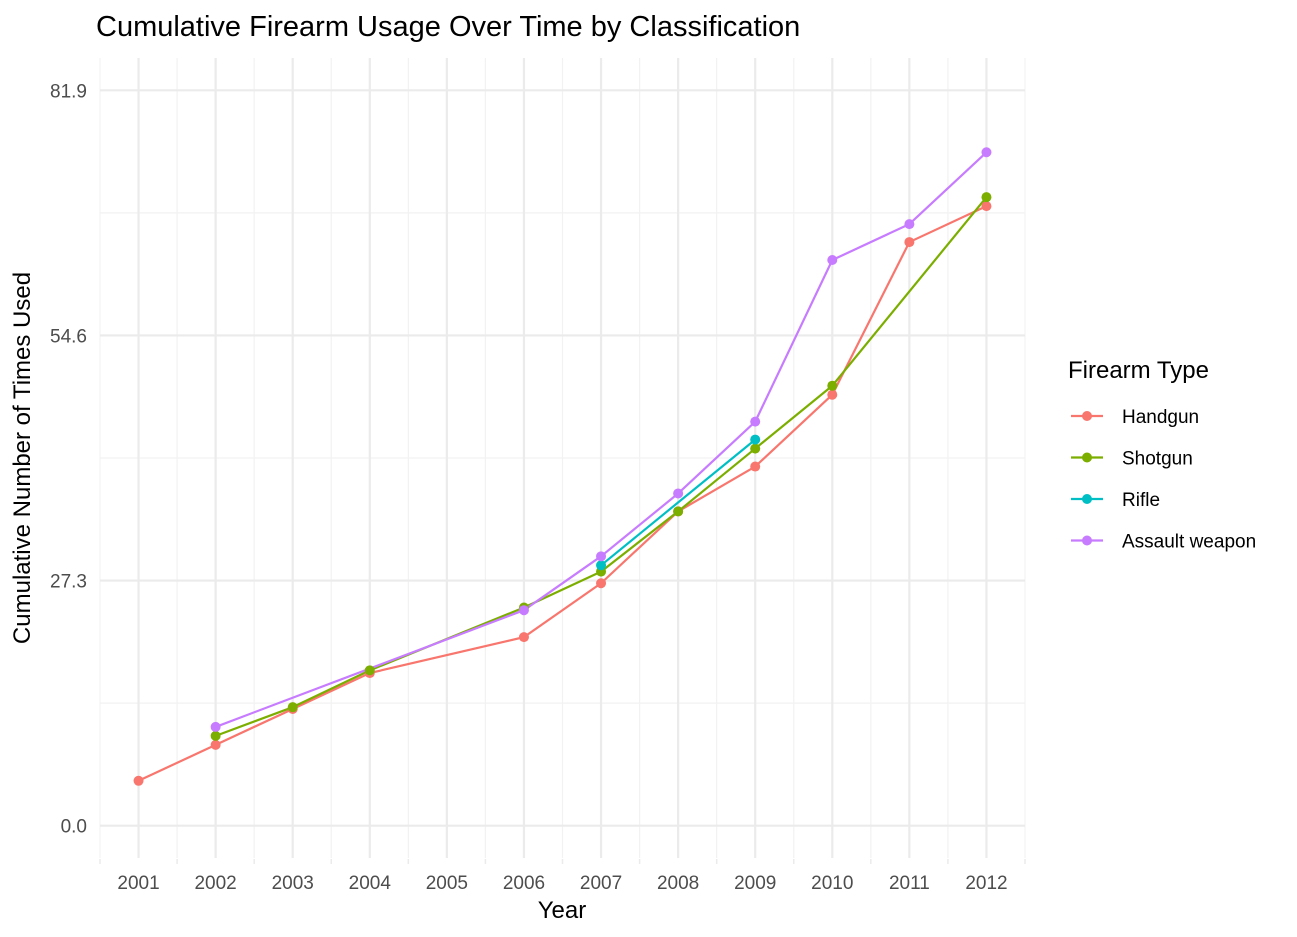 The image size is (1297, 937). Describe the element at coordinates (68, 459) in the screenshot. I see `y-axis: 0.0 27.3 54.6 81.9` at that location.